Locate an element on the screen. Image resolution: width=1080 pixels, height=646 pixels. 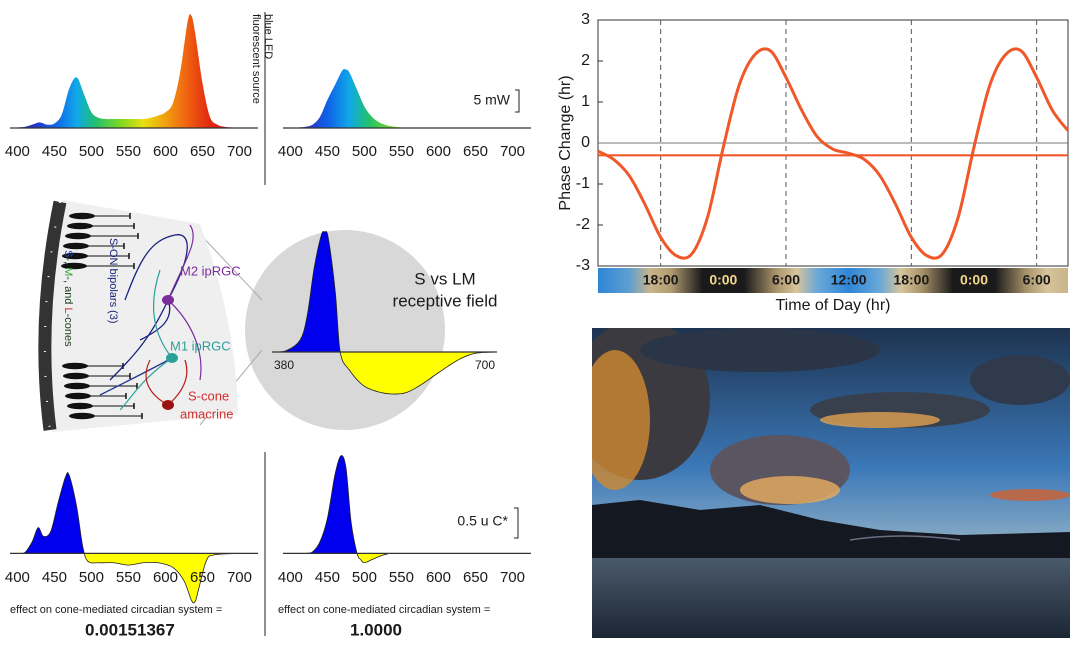
cone-group is located at coordinates (102, 316).